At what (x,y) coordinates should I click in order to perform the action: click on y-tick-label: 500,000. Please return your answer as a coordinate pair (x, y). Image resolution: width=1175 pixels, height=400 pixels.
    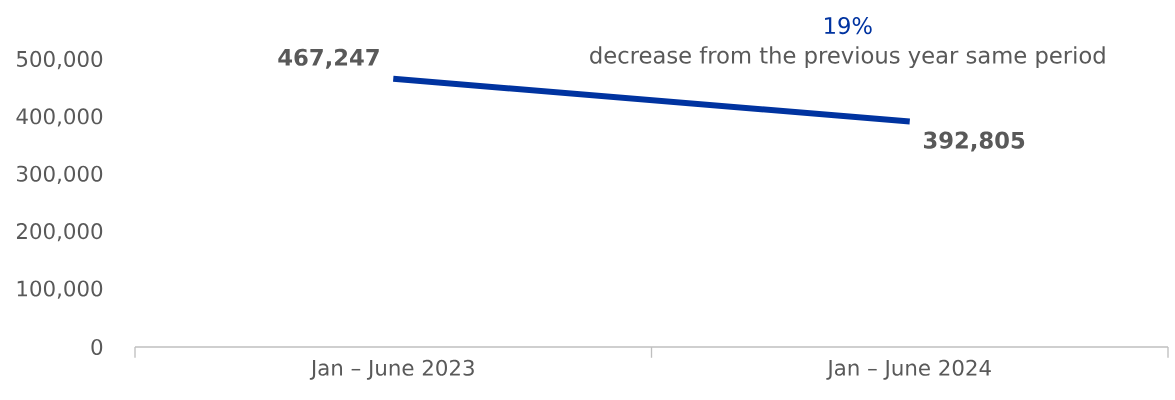
    Looking at the image, I should click on (60, 60).